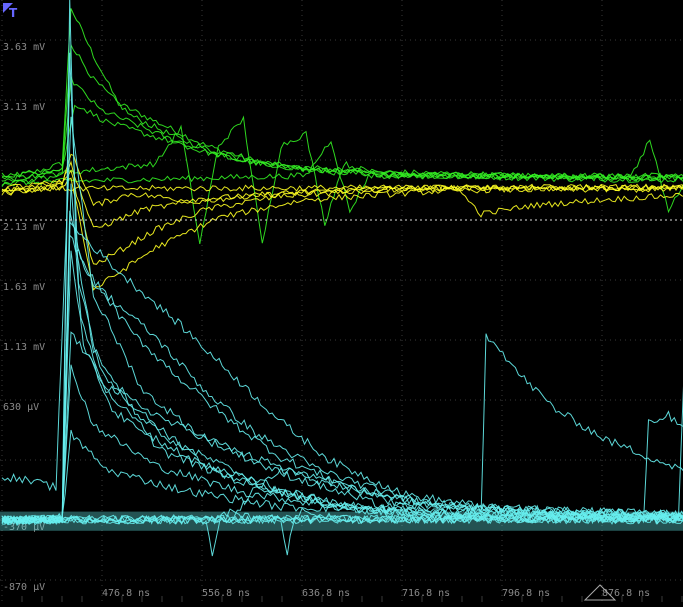 The width and height of the screenshot is (683, 607). What do you see at coordinates (526, 593) in the screenshot?
I see `x-tick-label: 796.8 ns` at bounding box center [526, 593].